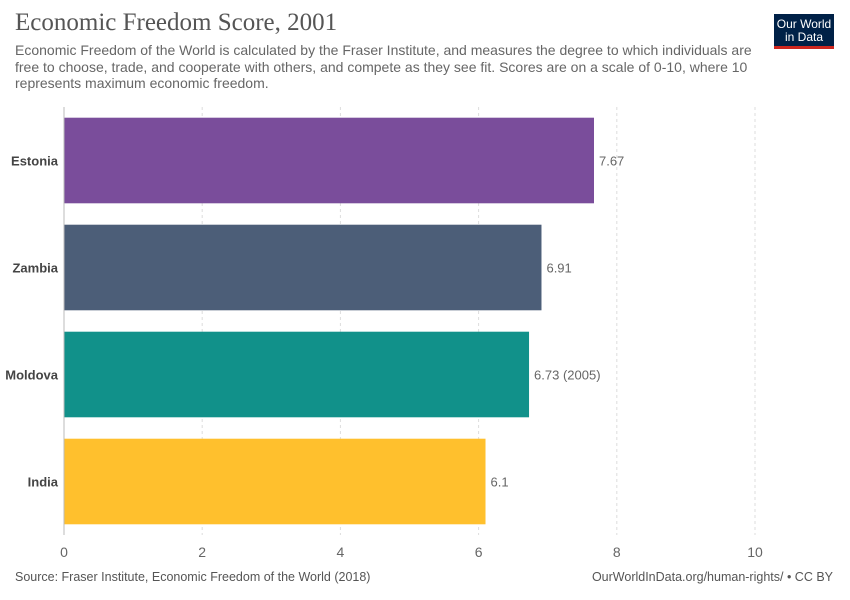 This screenshot has height=600, width=850. What do you see at coordinates (567, 375) in the screenshot?
I see `value-label: 6.73 (2005)` at bounding box center [567, 375].